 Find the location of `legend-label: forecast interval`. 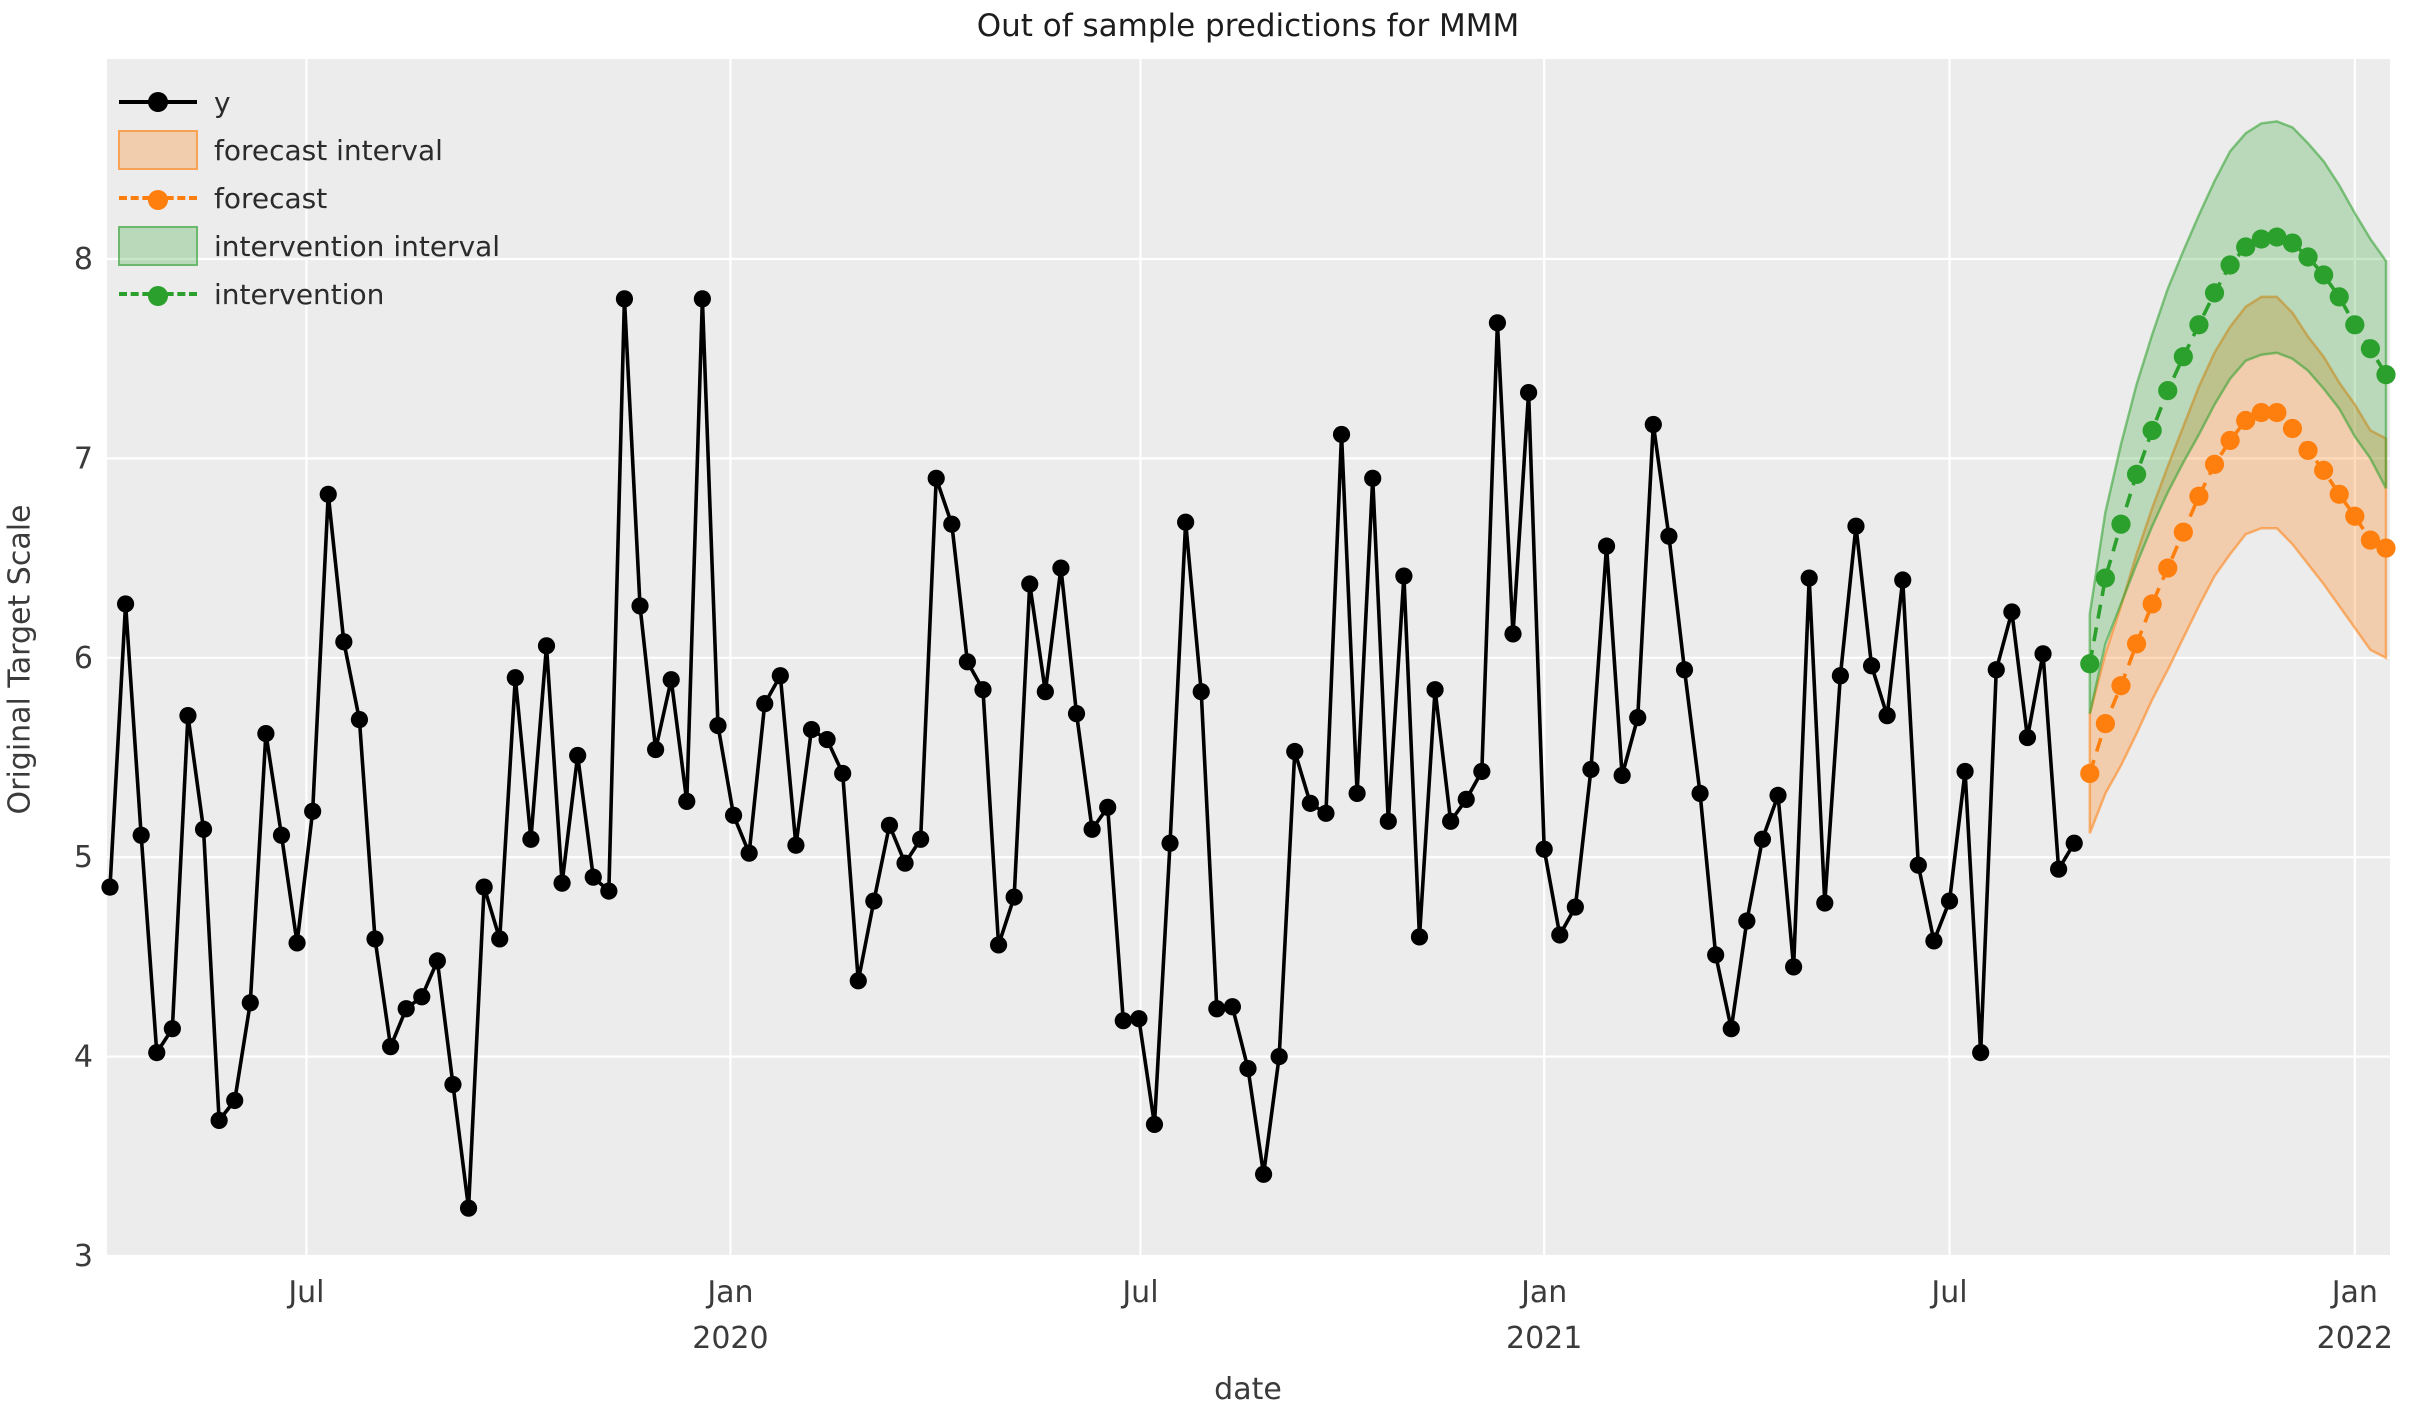

legend-label: forecast interval is located at coordinates (328, 150).